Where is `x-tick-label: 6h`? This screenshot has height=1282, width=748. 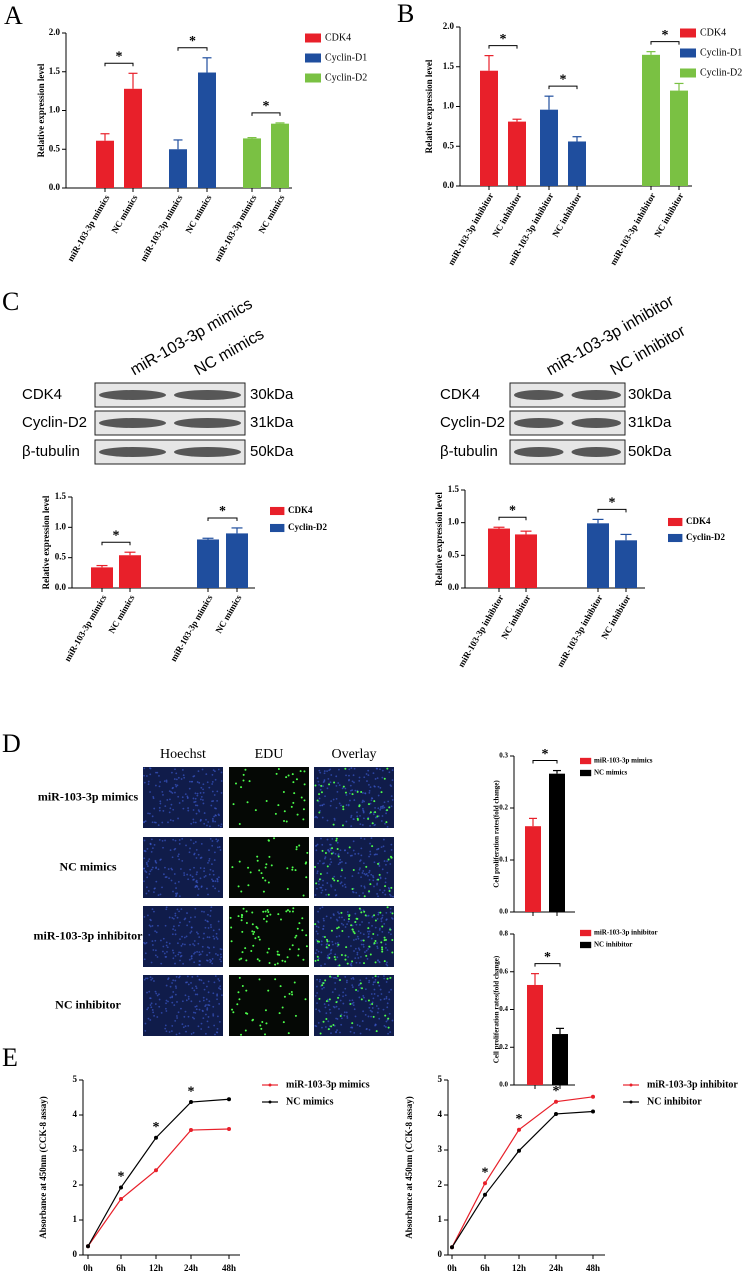
x-tick-label: 6h is located at coordinates (121, 1268).